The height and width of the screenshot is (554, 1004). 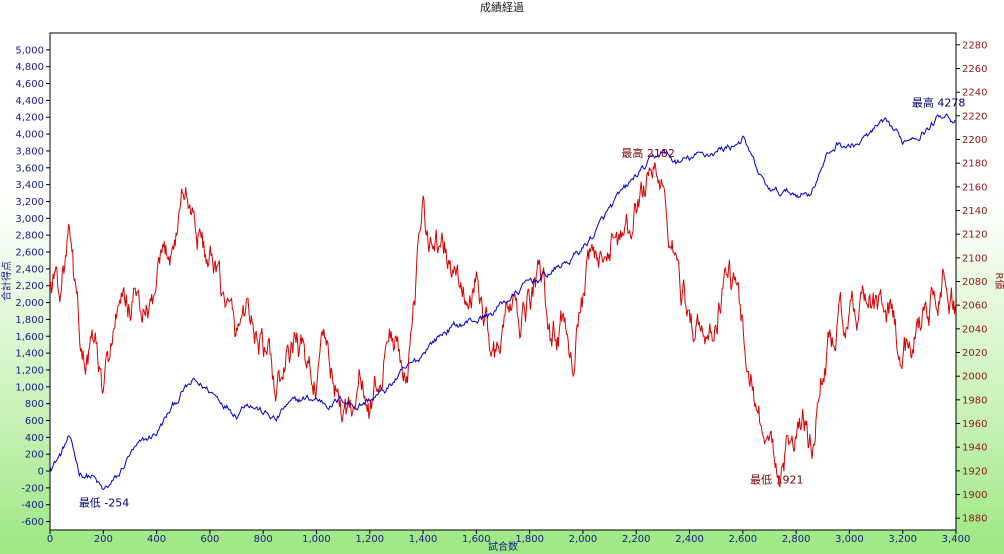 I want to click on left-tick-label: 1,400, so click(x=29, y=354).